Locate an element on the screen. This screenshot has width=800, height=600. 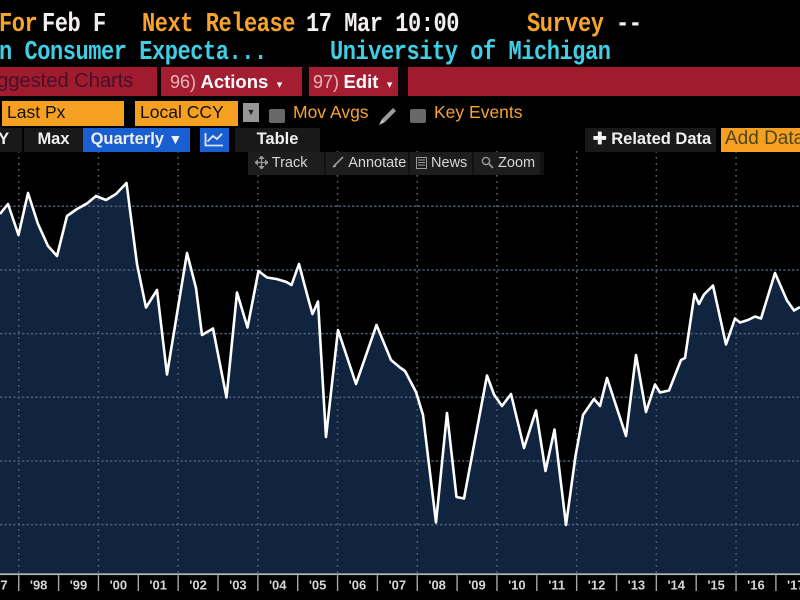
svg-text: '05 is located at coordinates (318, 585).